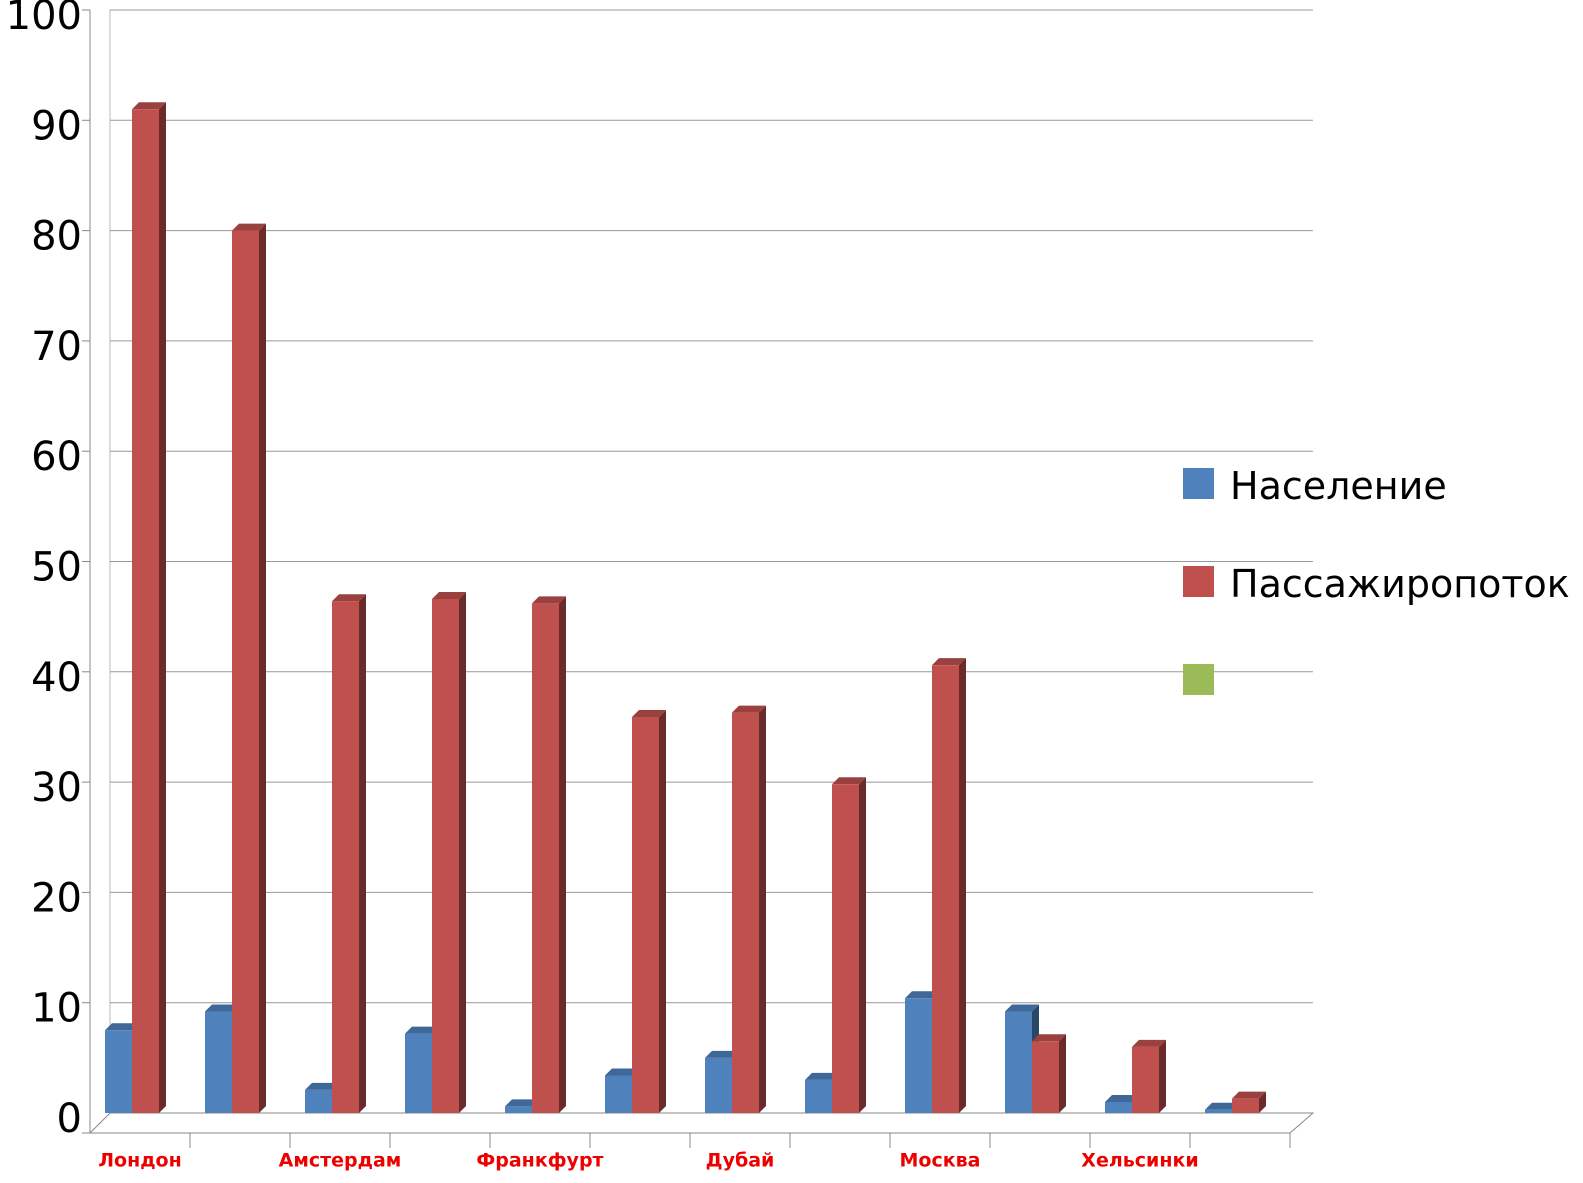 The image size is (1583, 1183). What do you see at coordinates (1139, 1161) in the screenshot?
I see `x-tick-label: Хельсинки` at bounding box center [1139, 1161].